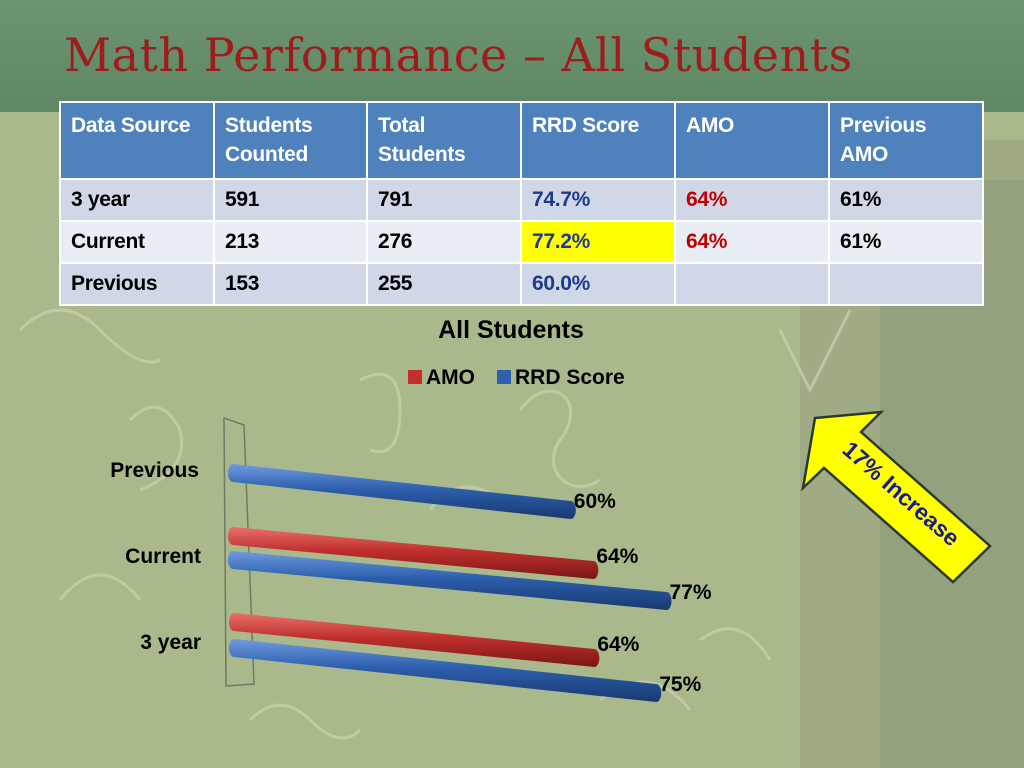  What do you see at coordinates (414, 640) in the screenshot?
I see `bar-amo-3-year` at bounding box center [414, 640].